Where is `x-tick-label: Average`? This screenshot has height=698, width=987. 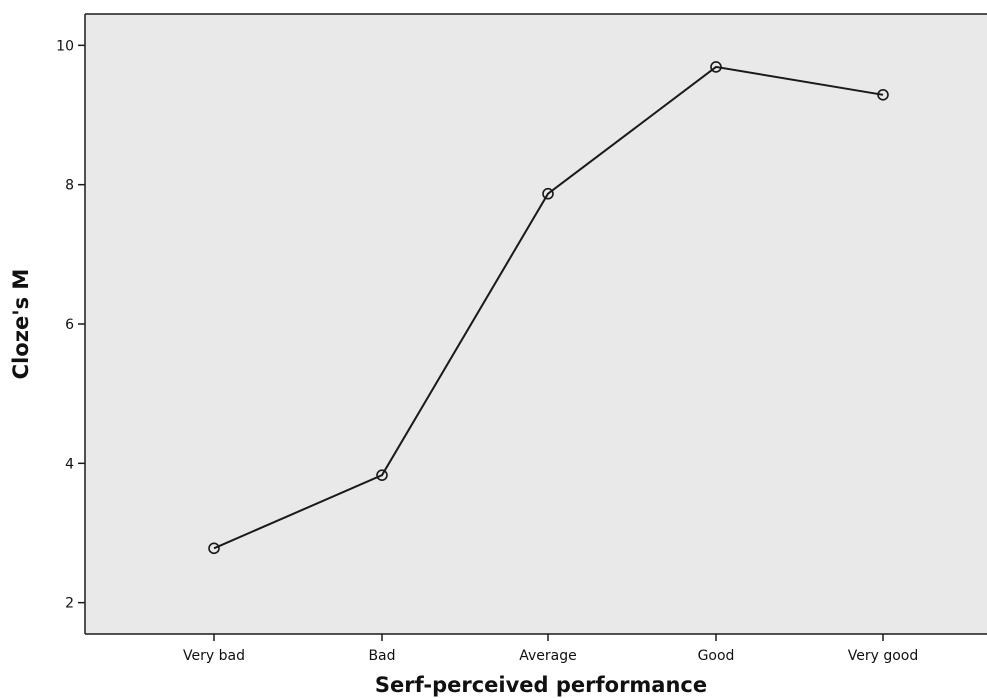
x-tick-label: Average is located at coordinates (548, 656).